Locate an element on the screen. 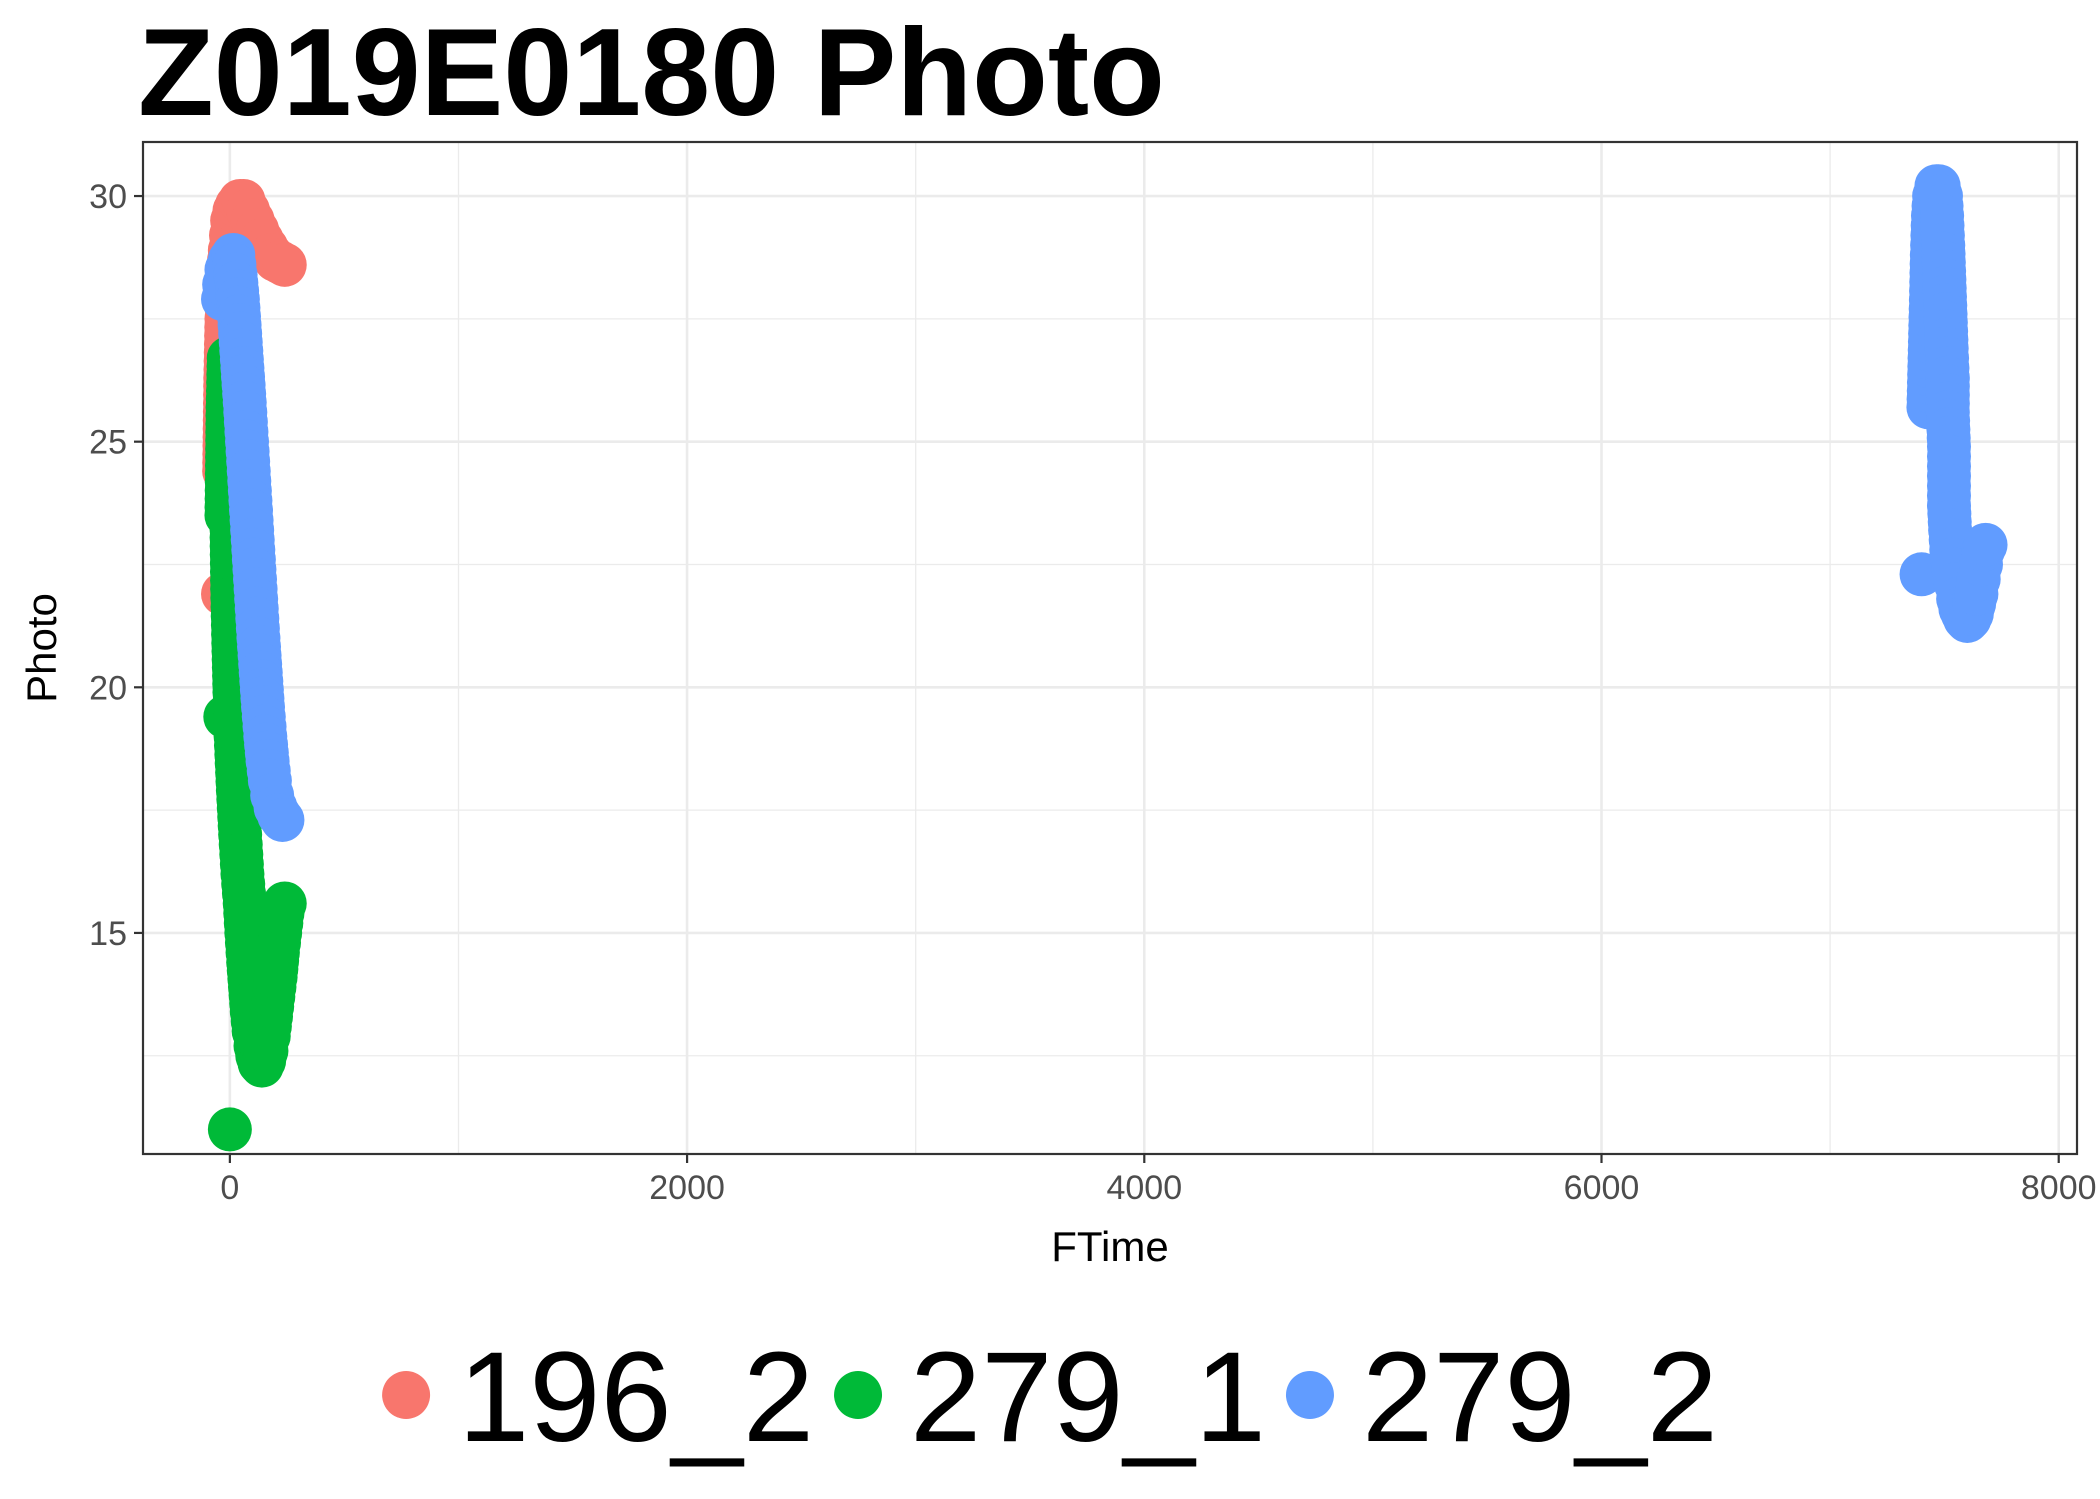  x-tick-label: 2000 is located at coordinates (687, 1188).